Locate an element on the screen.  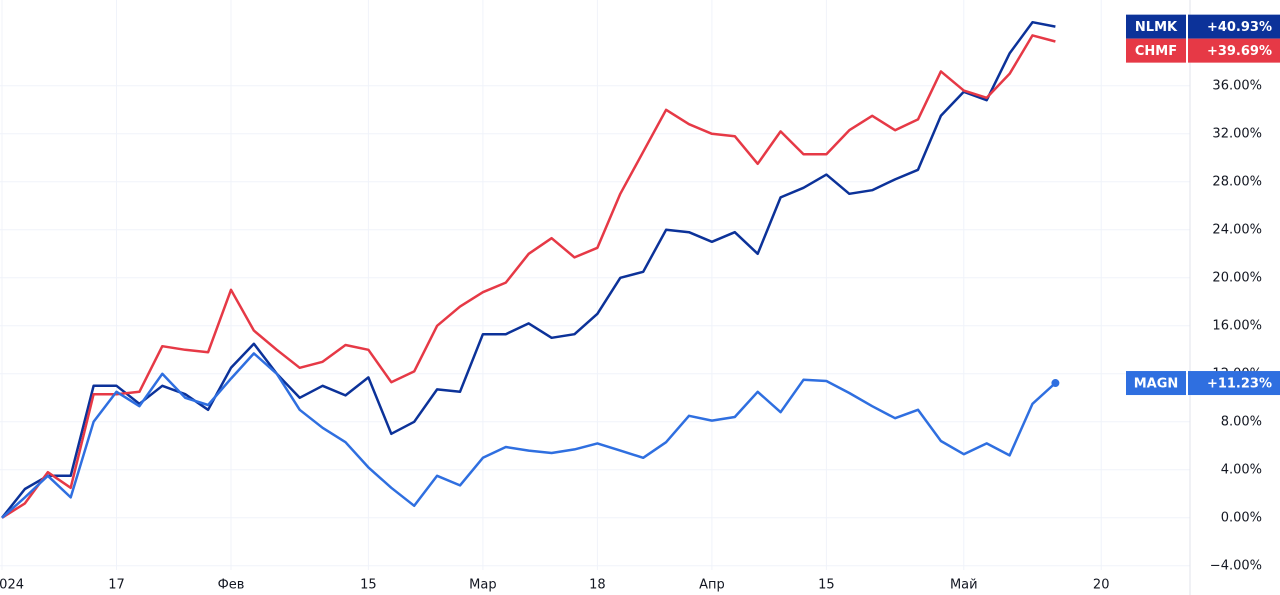
y-tick-label: 24.00% is located at coordinates (1237, 229).